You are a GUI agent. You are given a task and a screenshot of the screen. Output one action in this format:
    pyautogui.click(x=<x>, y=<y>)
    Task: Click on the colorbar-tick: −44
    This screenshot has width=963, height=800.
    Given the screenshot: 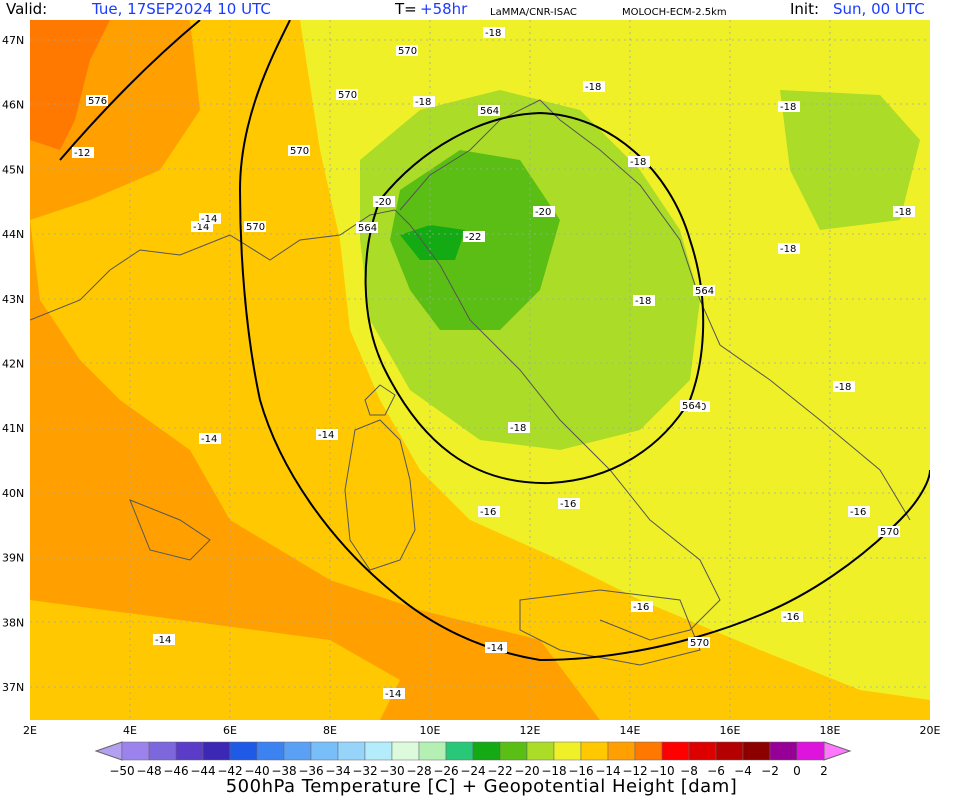 What is the action you would take?
    pyautogui.click(x=202, y=771)
    